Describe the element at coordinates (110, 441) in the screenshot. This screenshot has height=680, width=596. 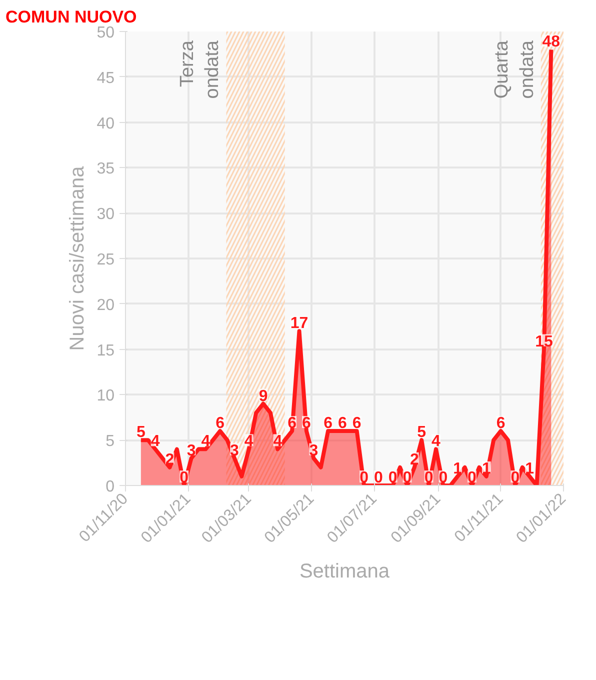
I see `y-tick-label: 5` at that location.